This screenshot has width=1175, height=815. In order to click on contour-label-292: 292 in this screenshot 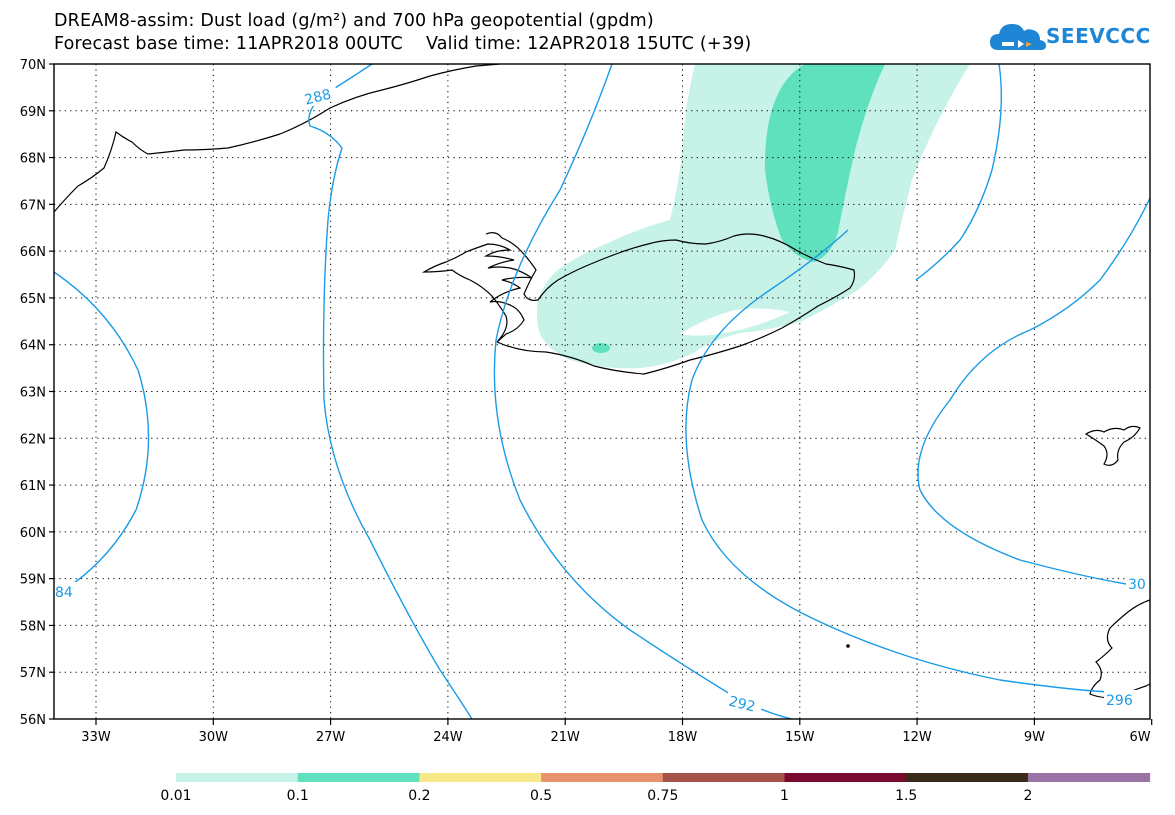, I will do `click(742, 705)`.